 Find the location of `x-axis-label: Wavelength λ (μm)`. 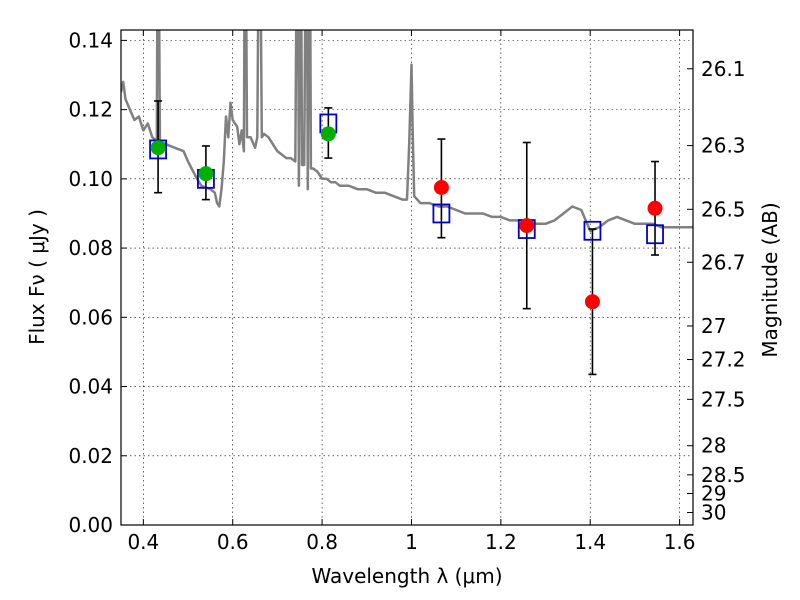

x-axis-label: Wavelength λ (μm) is located at coordinates (406, 576).